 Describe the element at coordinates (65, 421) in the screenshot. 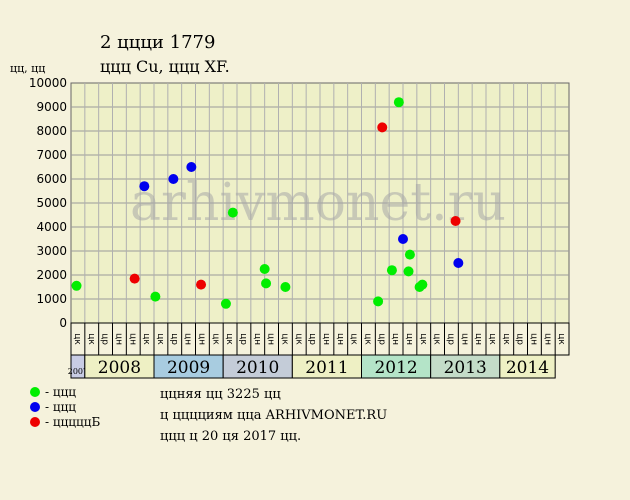

I see `legend-item: - цццццБ` at that location.